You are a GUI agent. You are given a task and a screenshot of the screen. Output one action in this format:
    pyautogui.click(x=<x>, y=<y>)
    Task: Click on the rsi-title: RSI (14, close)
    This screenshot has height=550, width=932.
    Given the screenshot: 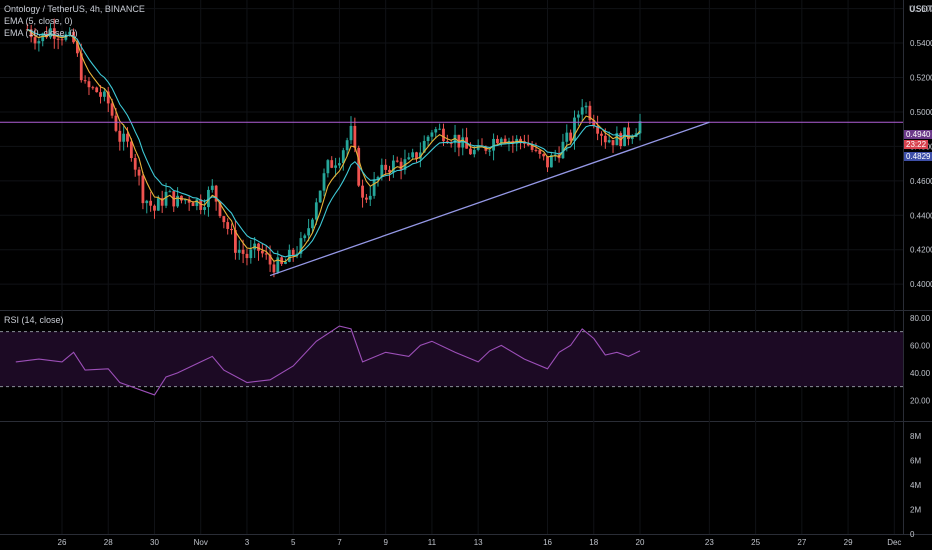 What is the action you would take?
    pyautogui.click(x=34, y=320)
    